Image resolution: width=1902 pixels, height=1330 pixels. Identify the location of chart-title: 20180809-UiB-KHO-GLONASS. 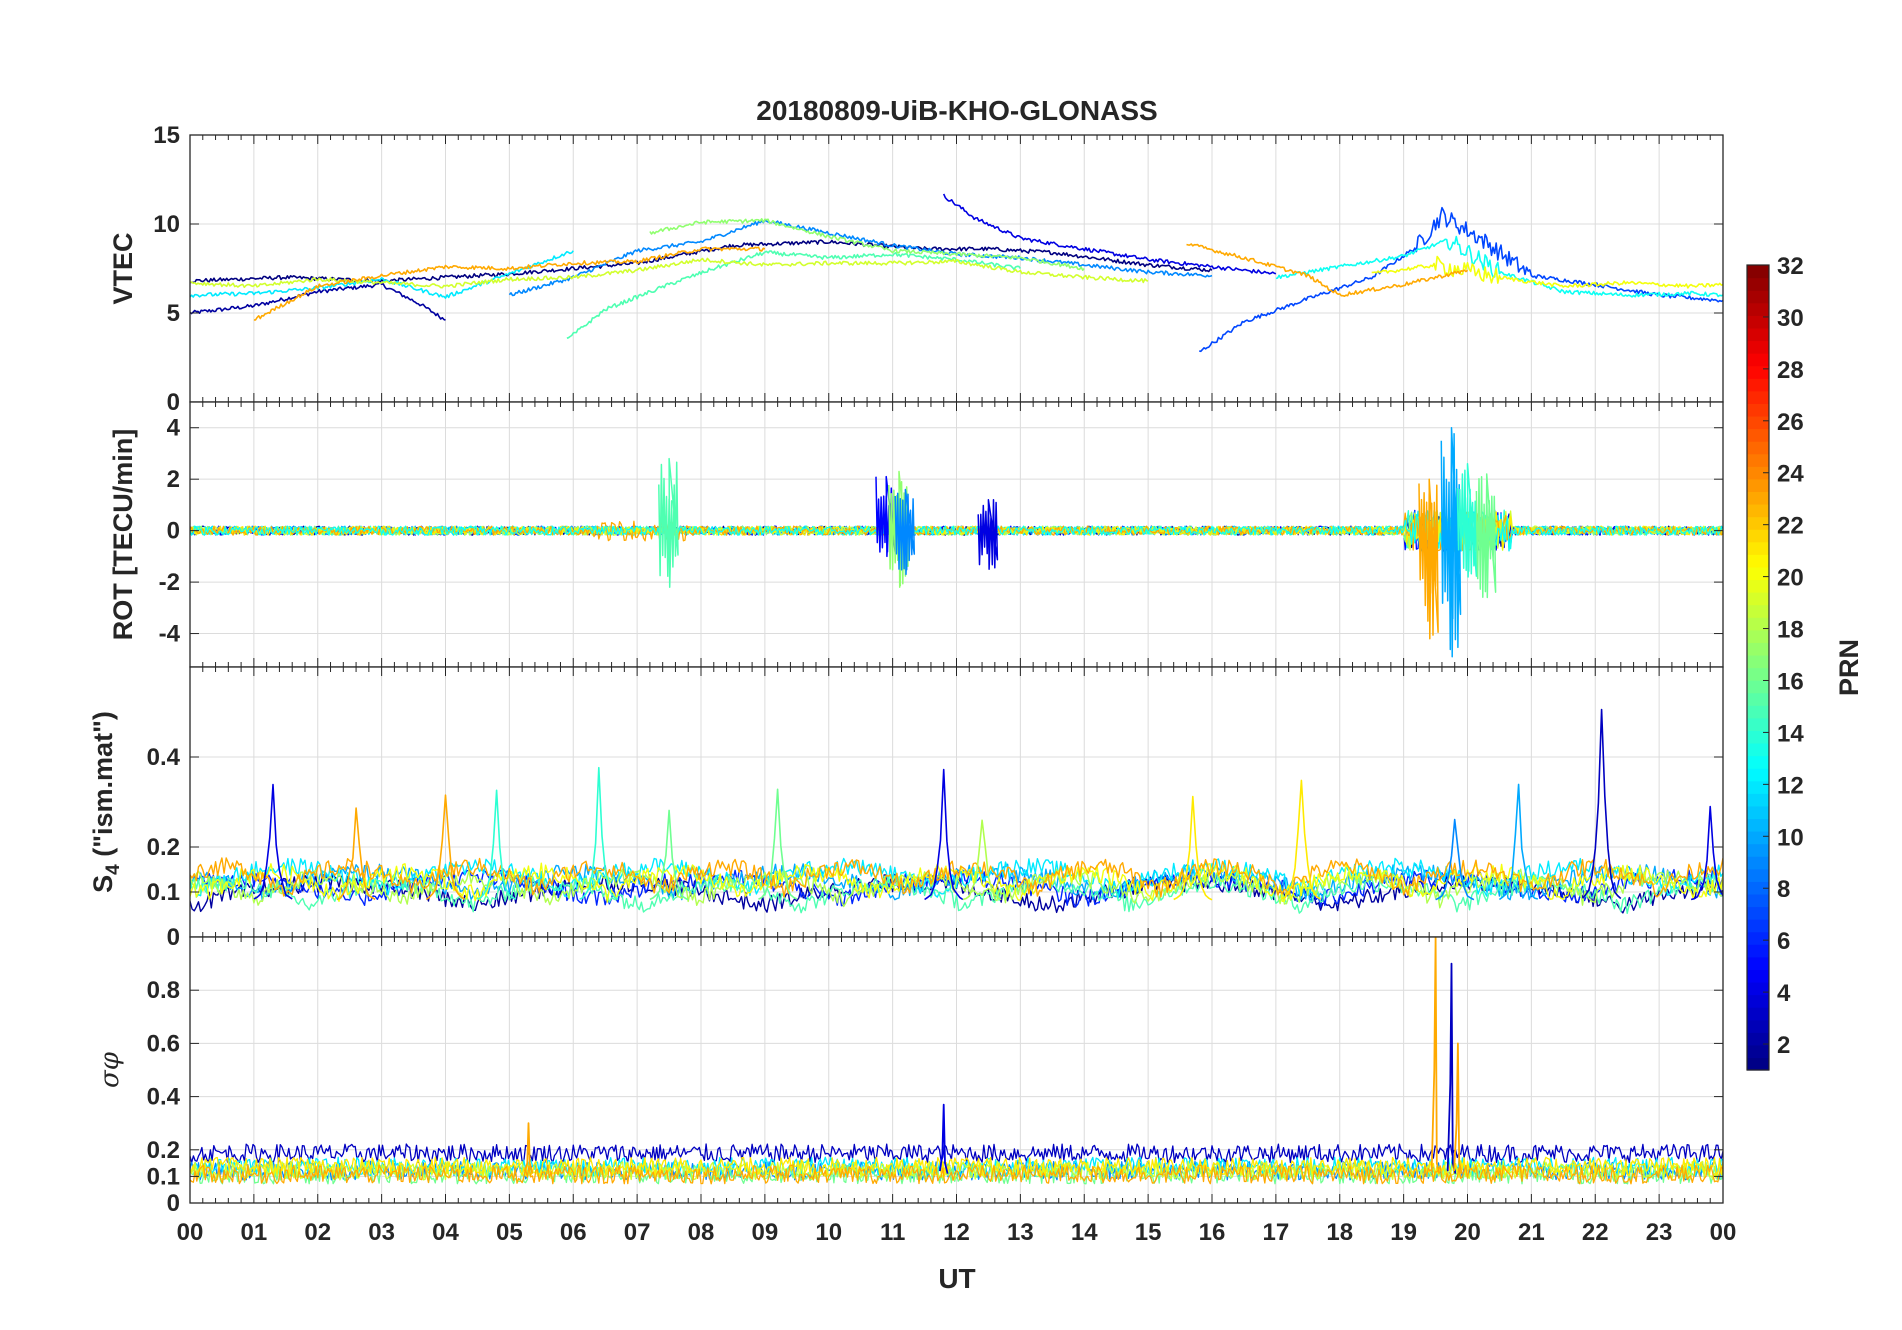
(956, 110).